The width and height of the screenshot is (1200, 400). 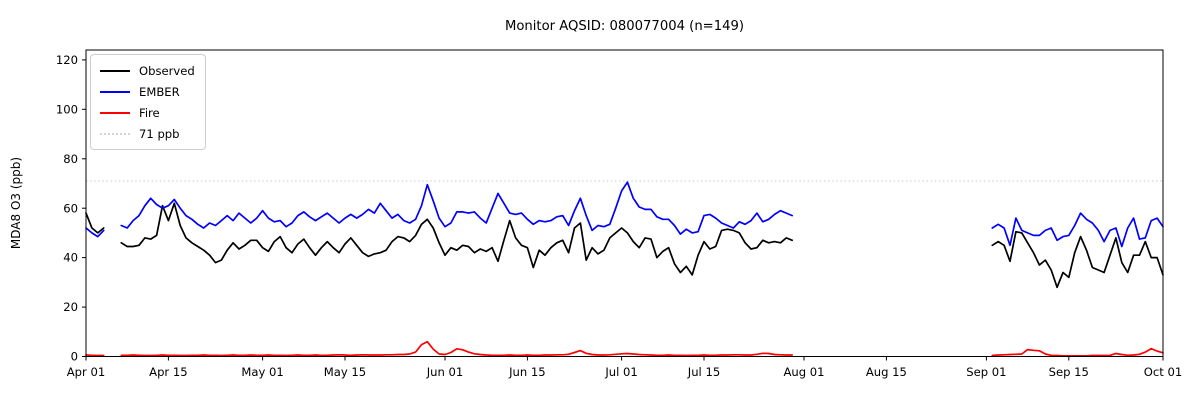 I want to click on y-axis-label: MDA8 O3 (ppb), so click(x=16, y=203).